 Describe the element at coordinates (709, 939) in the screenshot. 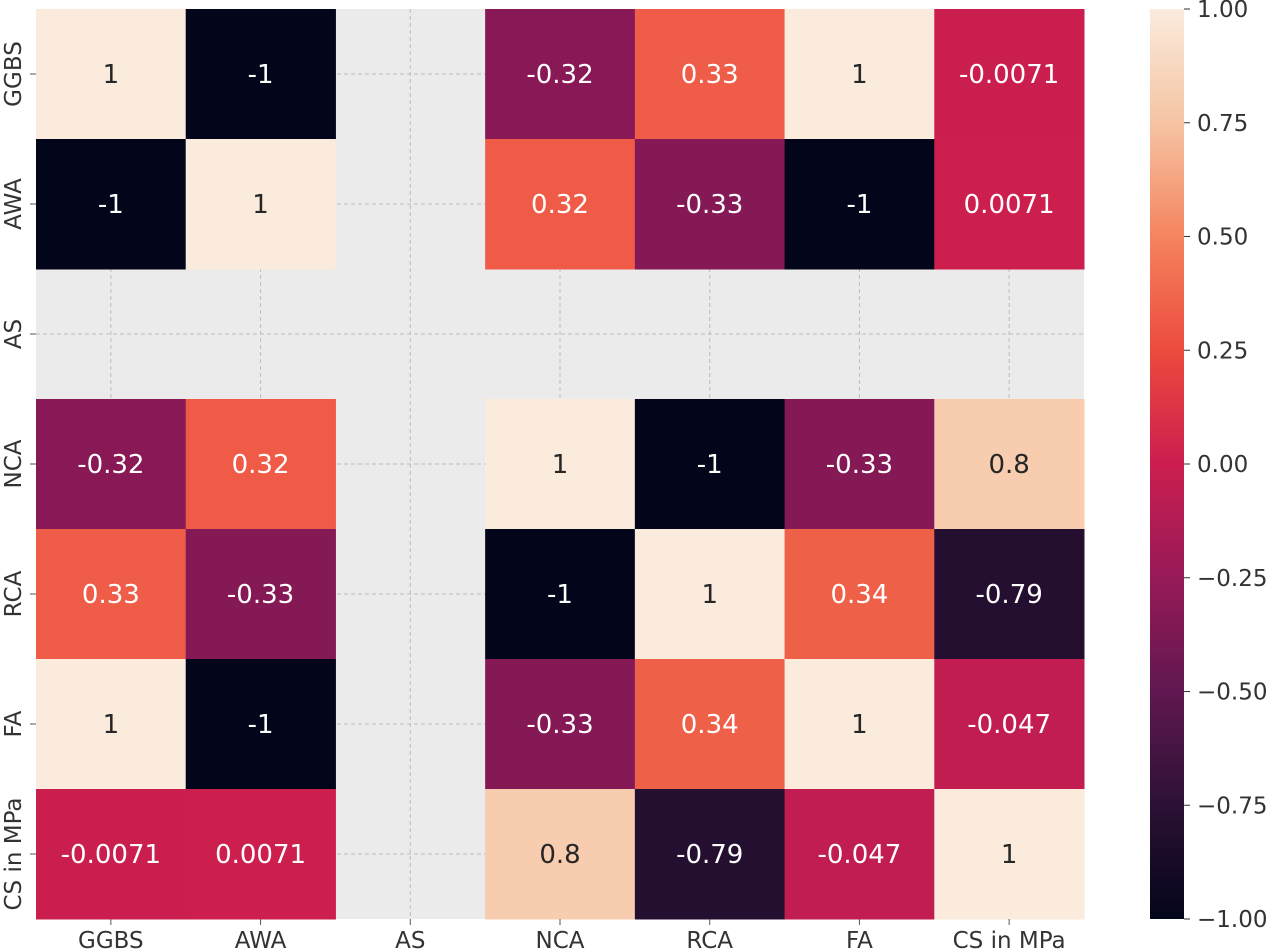

I see `x-tick-label: RCA` at that location.